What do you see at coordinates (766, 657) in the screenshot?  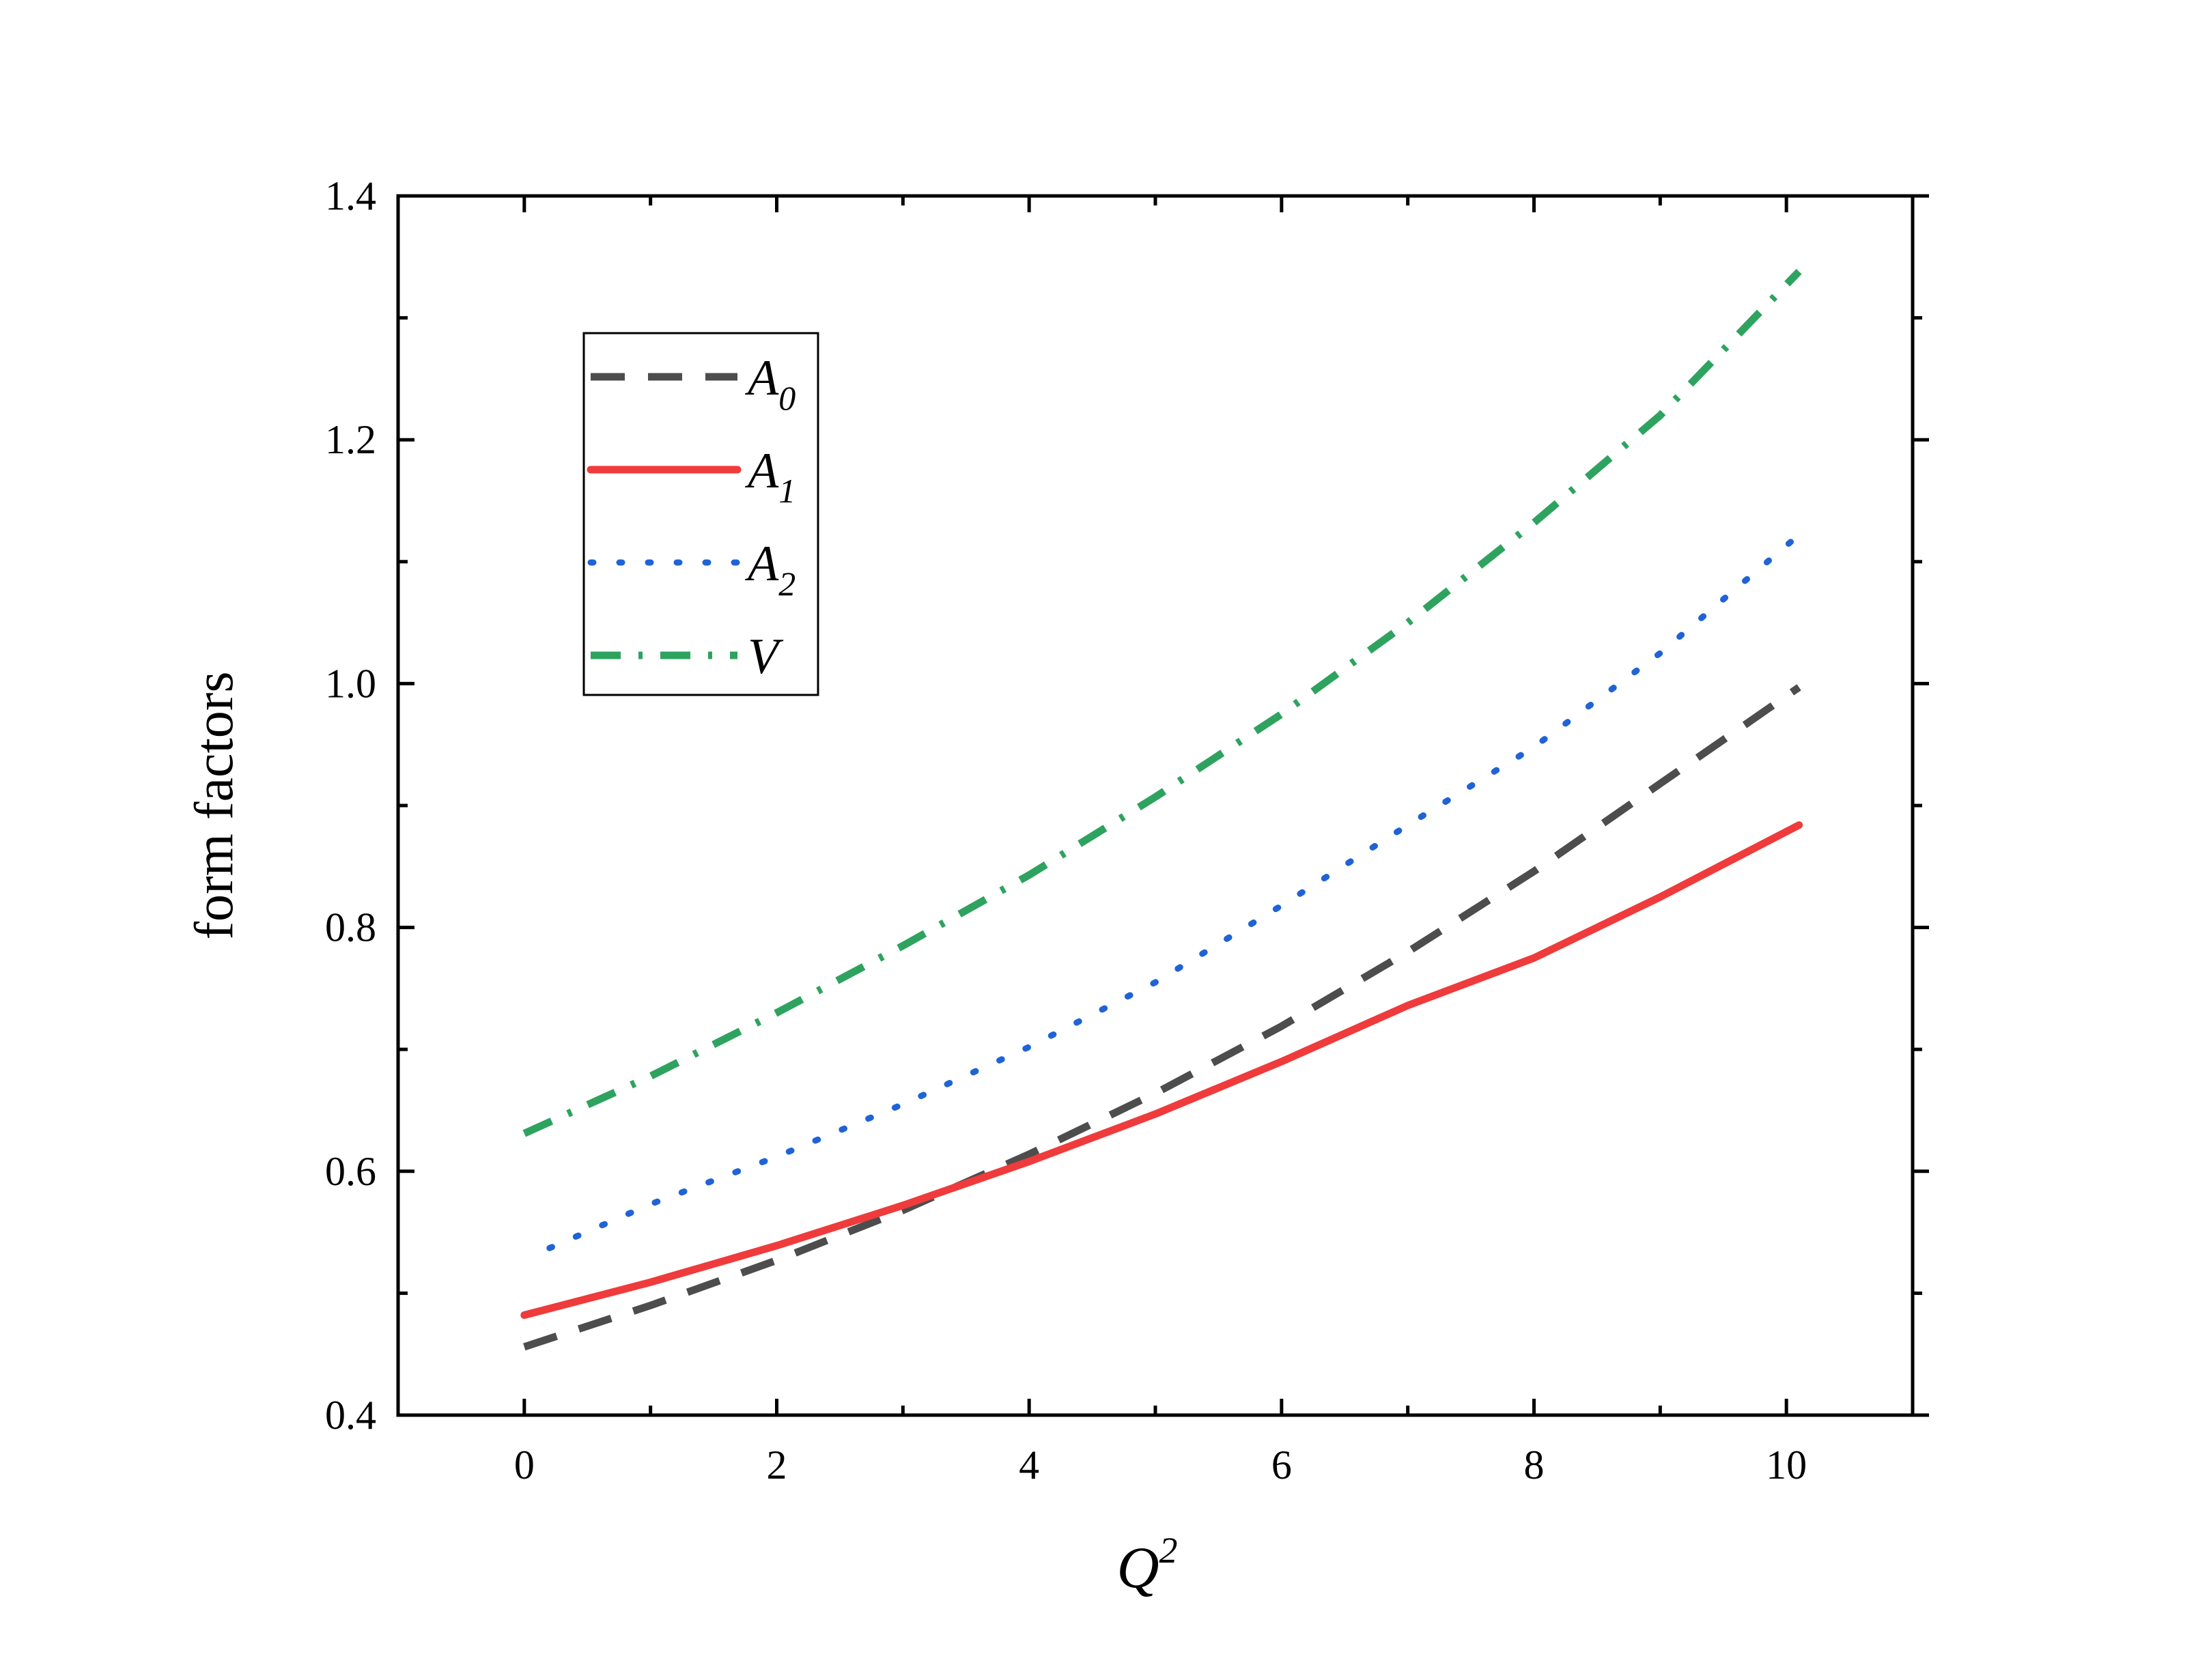 I see `legend-label-V: V` at bounding box center [766, 657].